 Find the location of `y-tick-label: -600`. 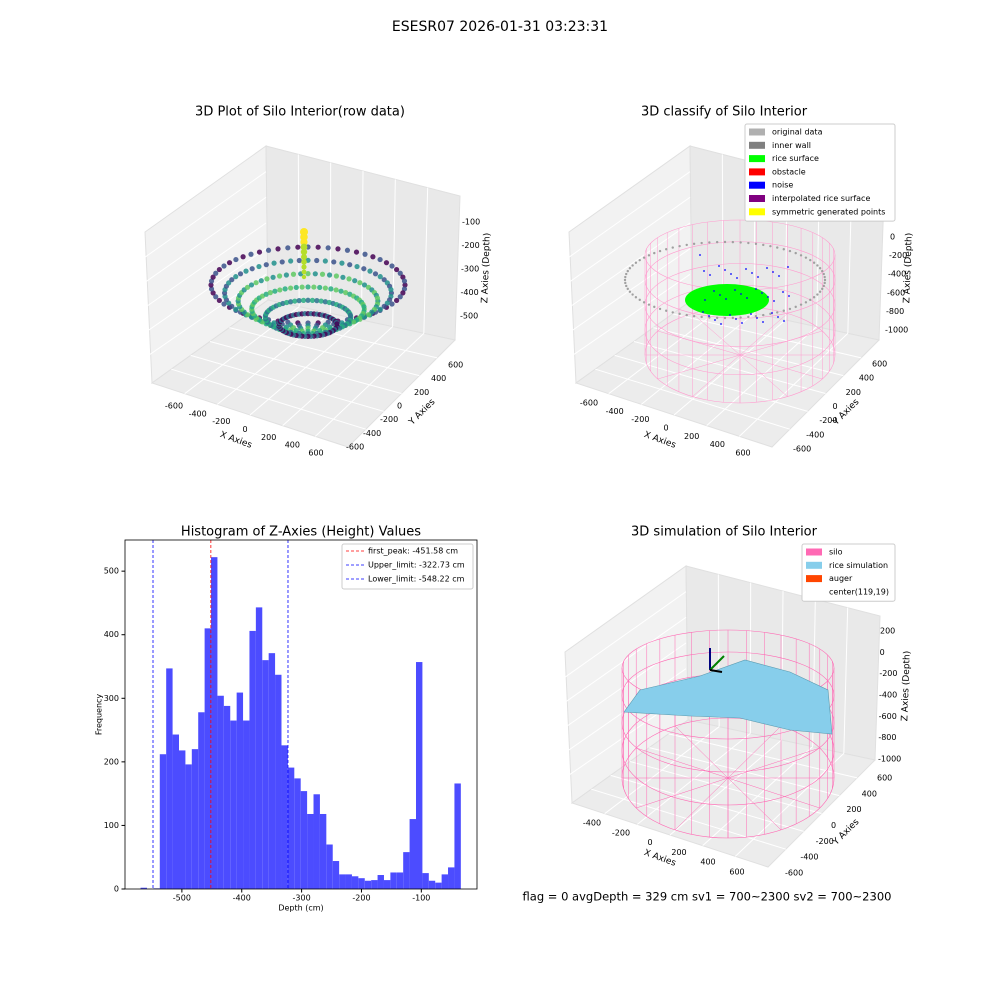

y-tick-label: -600 is located at coordinates (794, 873).